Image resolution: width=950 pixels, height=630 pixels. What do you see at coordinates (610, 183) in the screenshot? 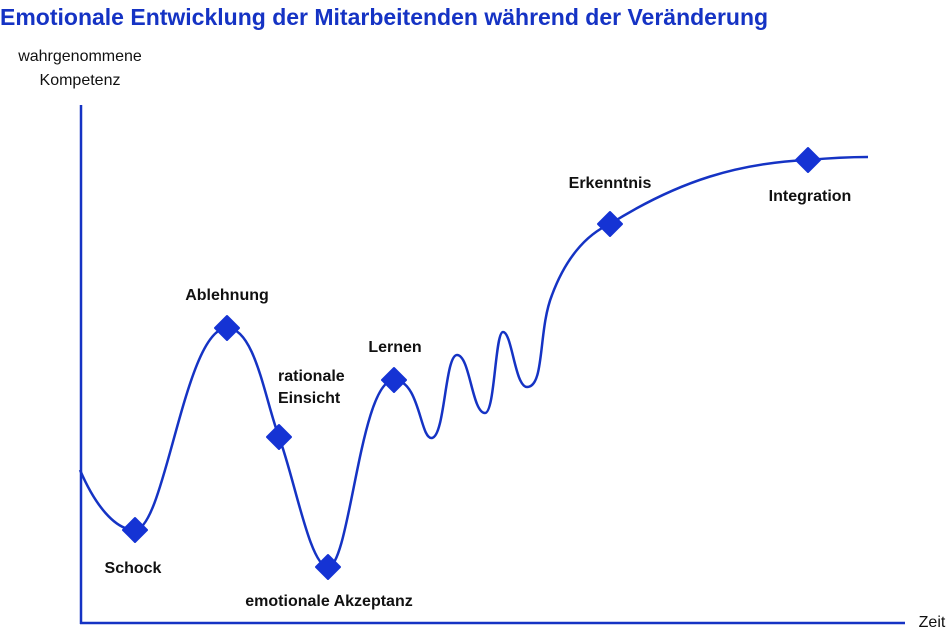
I see `node-label: Erkenntnis` at bounding box center [610, 183].